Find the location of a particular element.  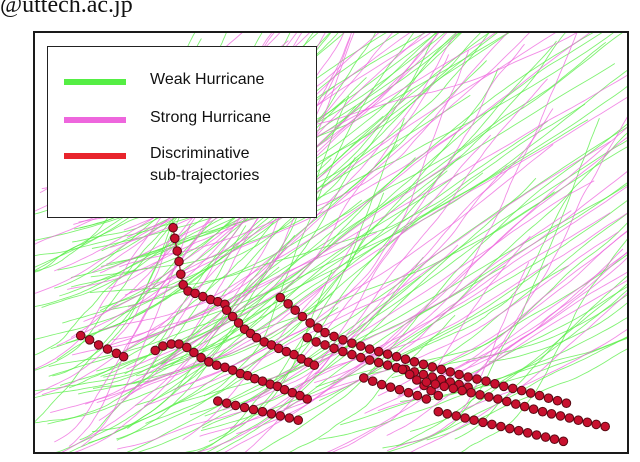

legend-label-weak: Weak Hurricane is located at coordinates (207, 79).